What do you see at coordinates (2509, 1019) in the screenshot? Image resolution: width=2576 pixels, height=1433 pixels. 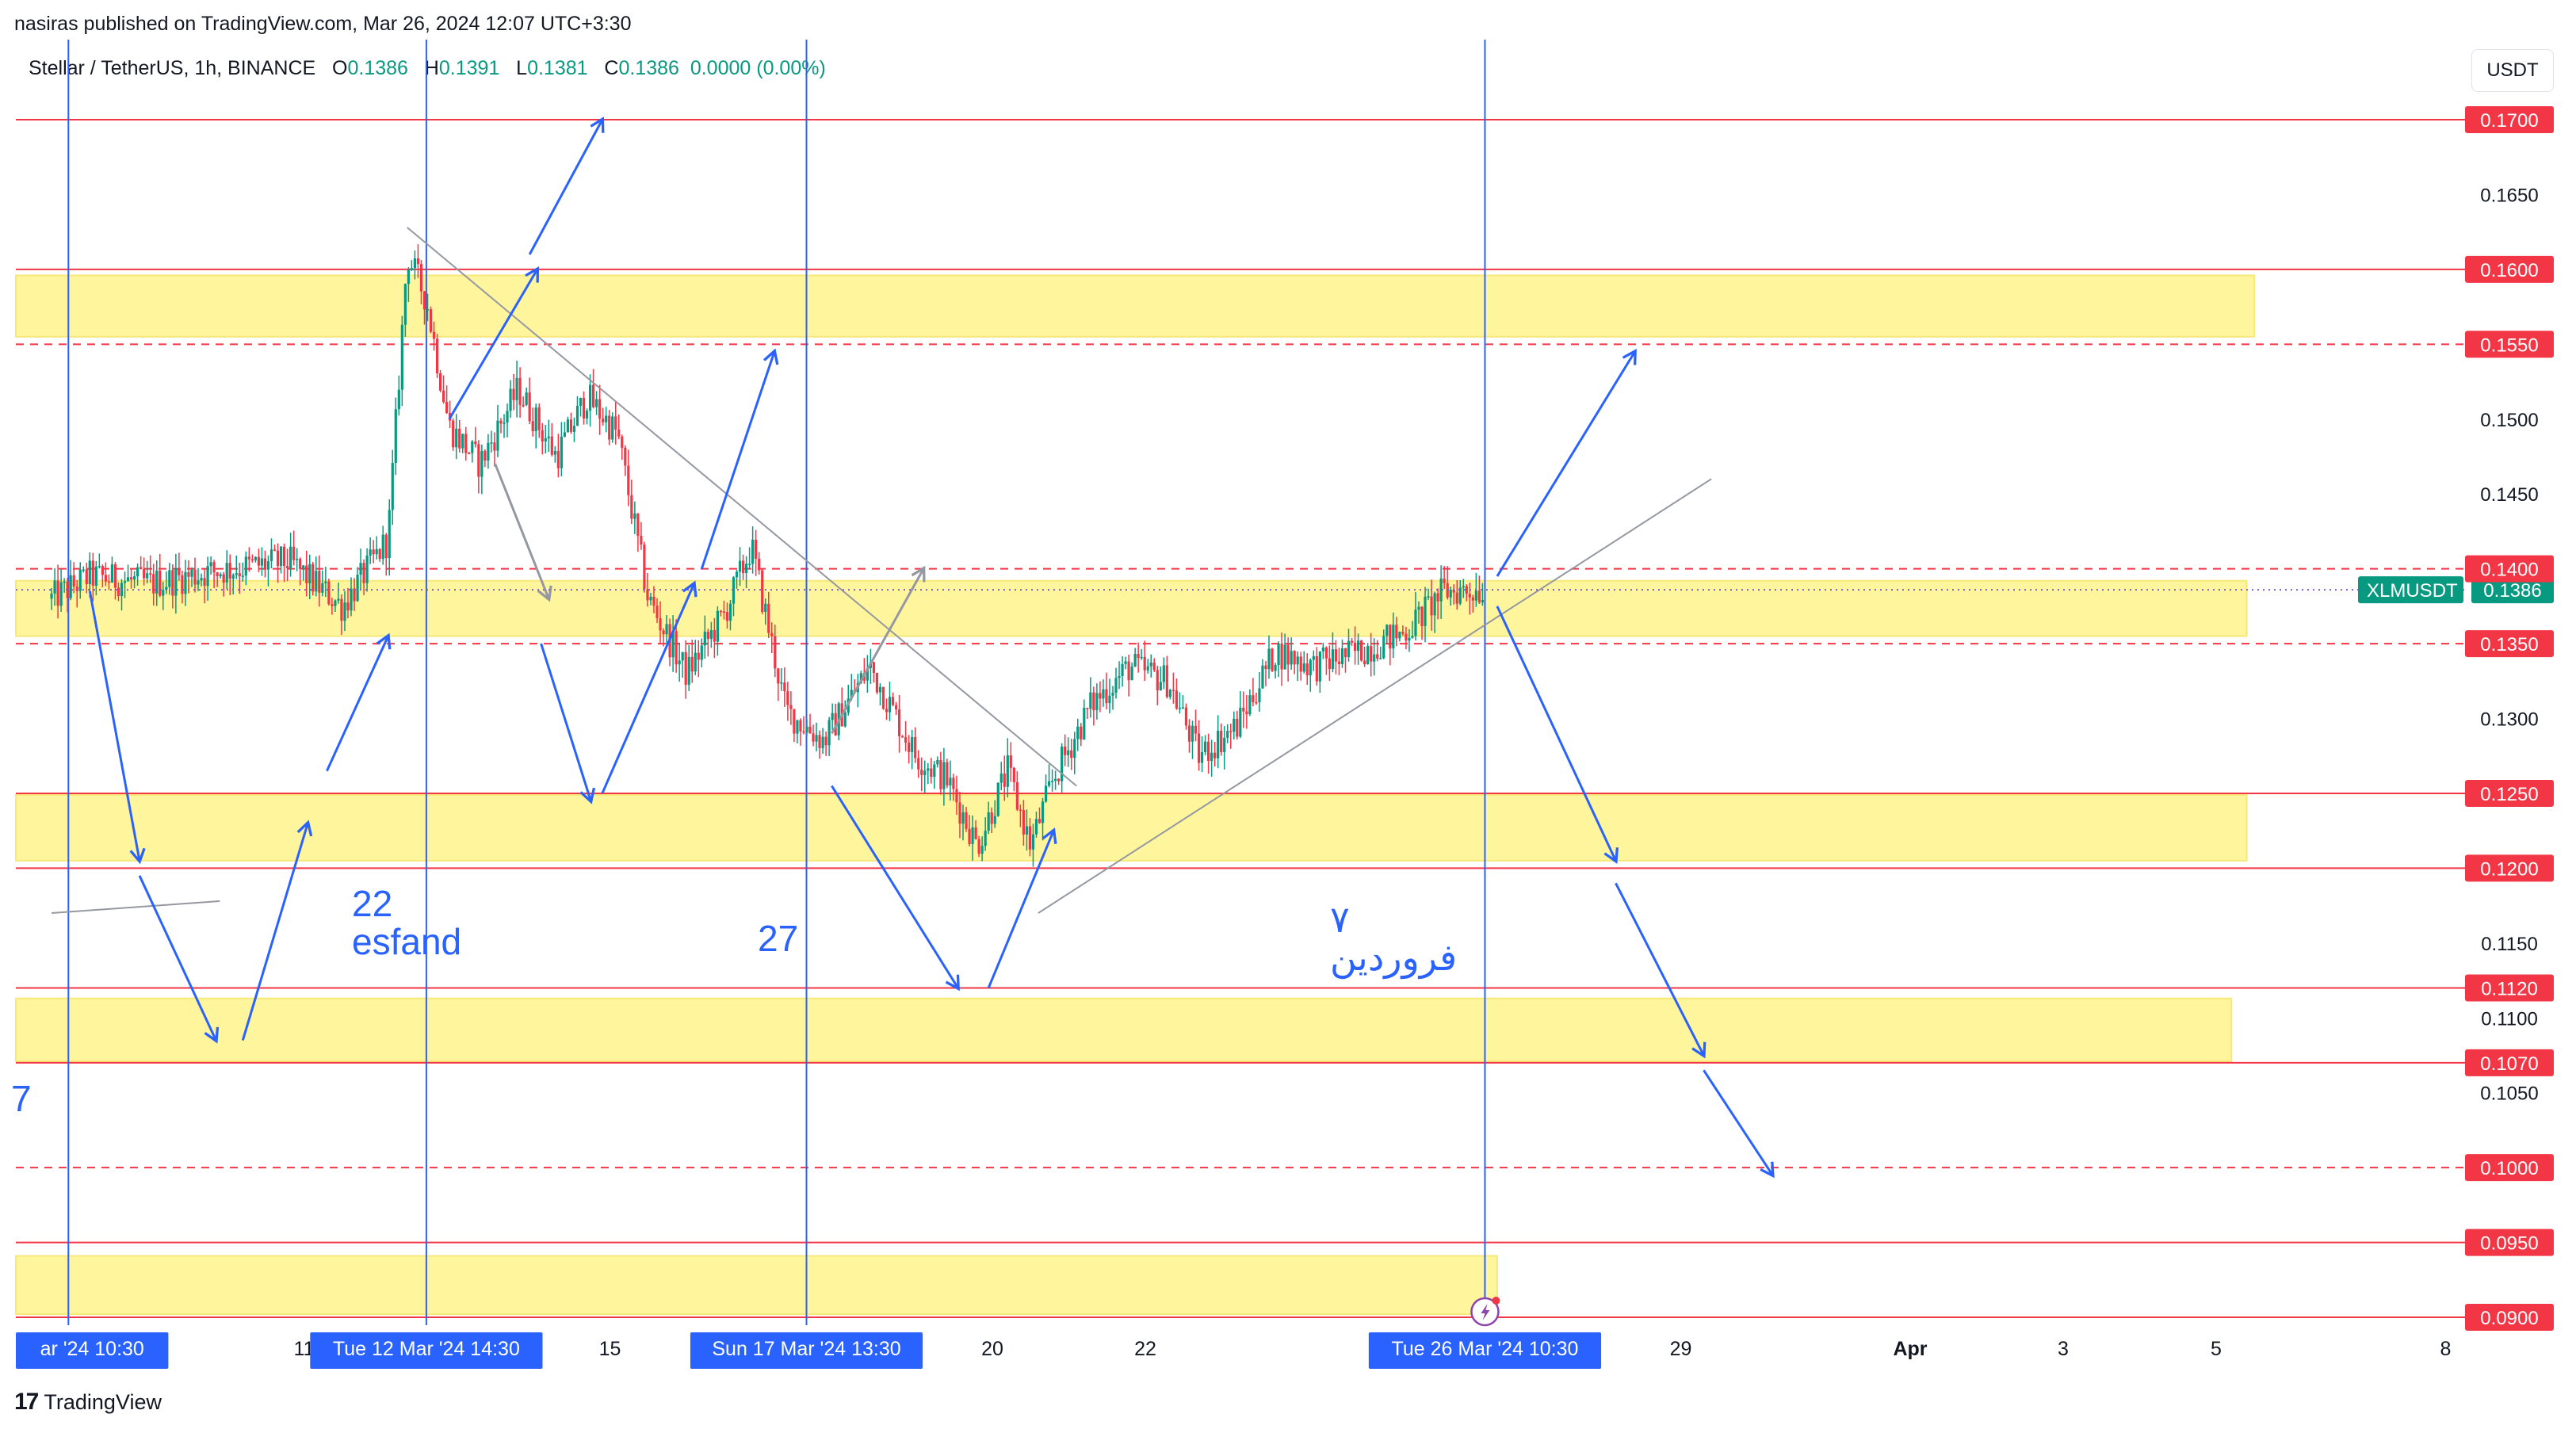 I see `price-axis-tick: 0.1100` at bounding box center [2509, 1019].